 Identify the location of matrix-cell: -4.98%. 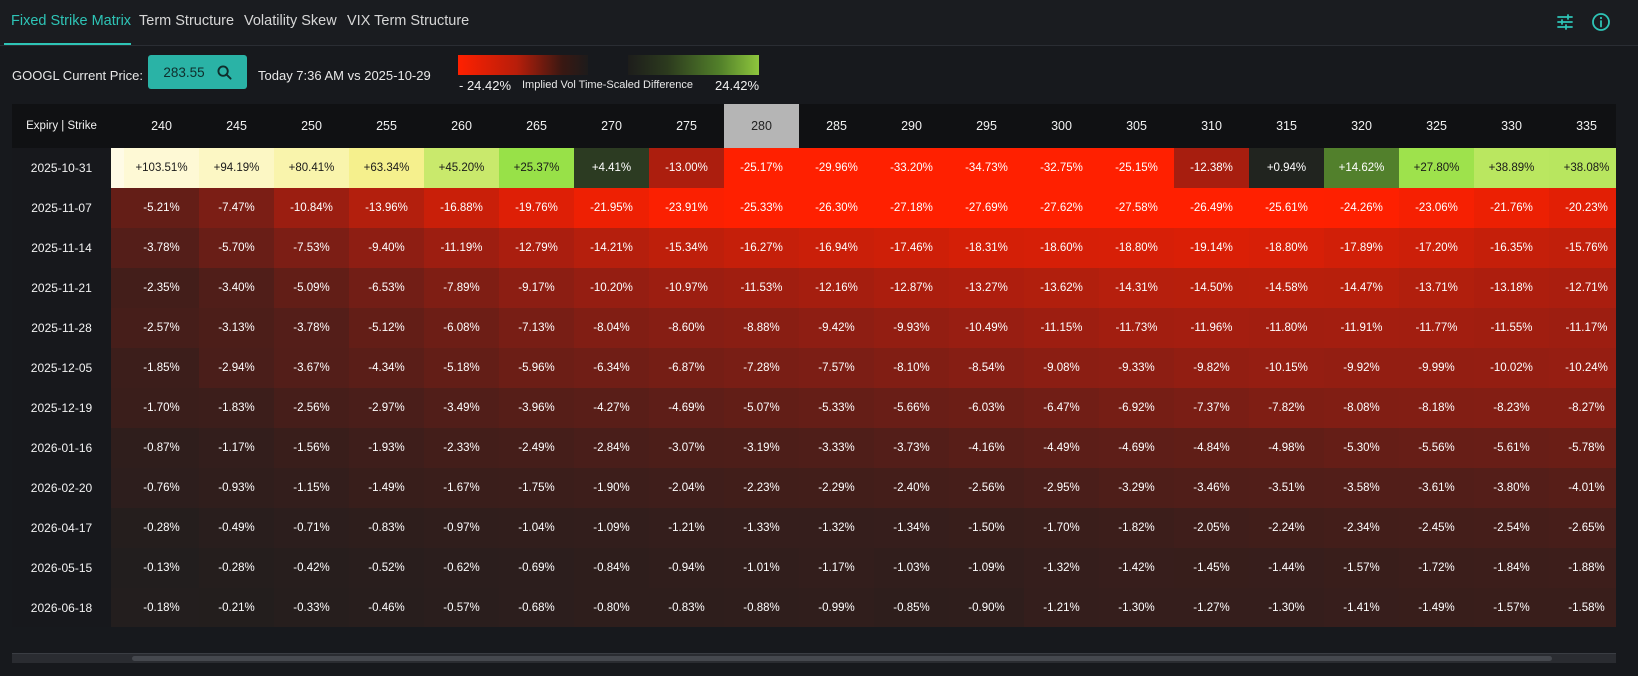
(1286, 448).